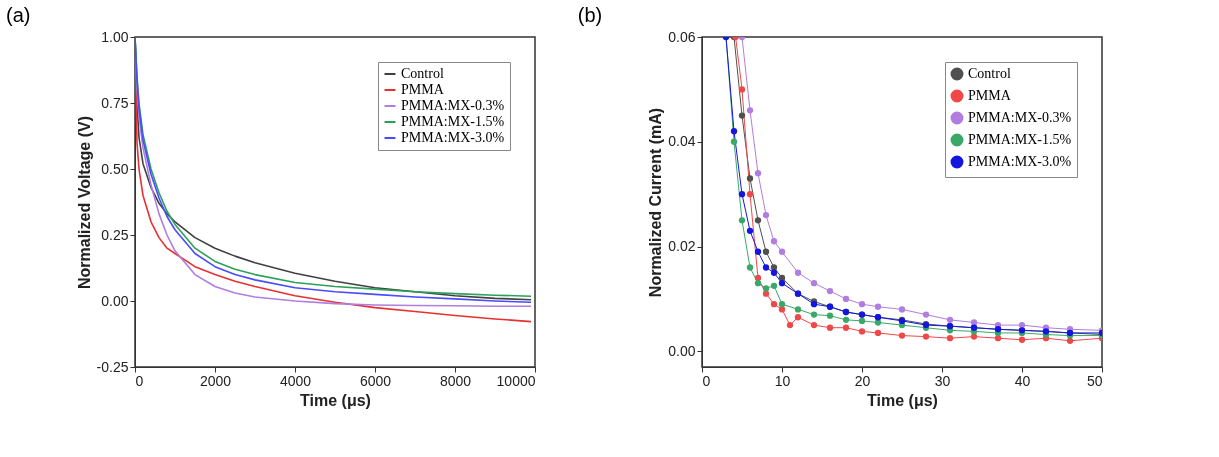 The width and height of the screenshot is (1219, 457). Describe the element at coordinates (115, 168) in the screenshot. I see `y-tick-label: 0.50` at that location.